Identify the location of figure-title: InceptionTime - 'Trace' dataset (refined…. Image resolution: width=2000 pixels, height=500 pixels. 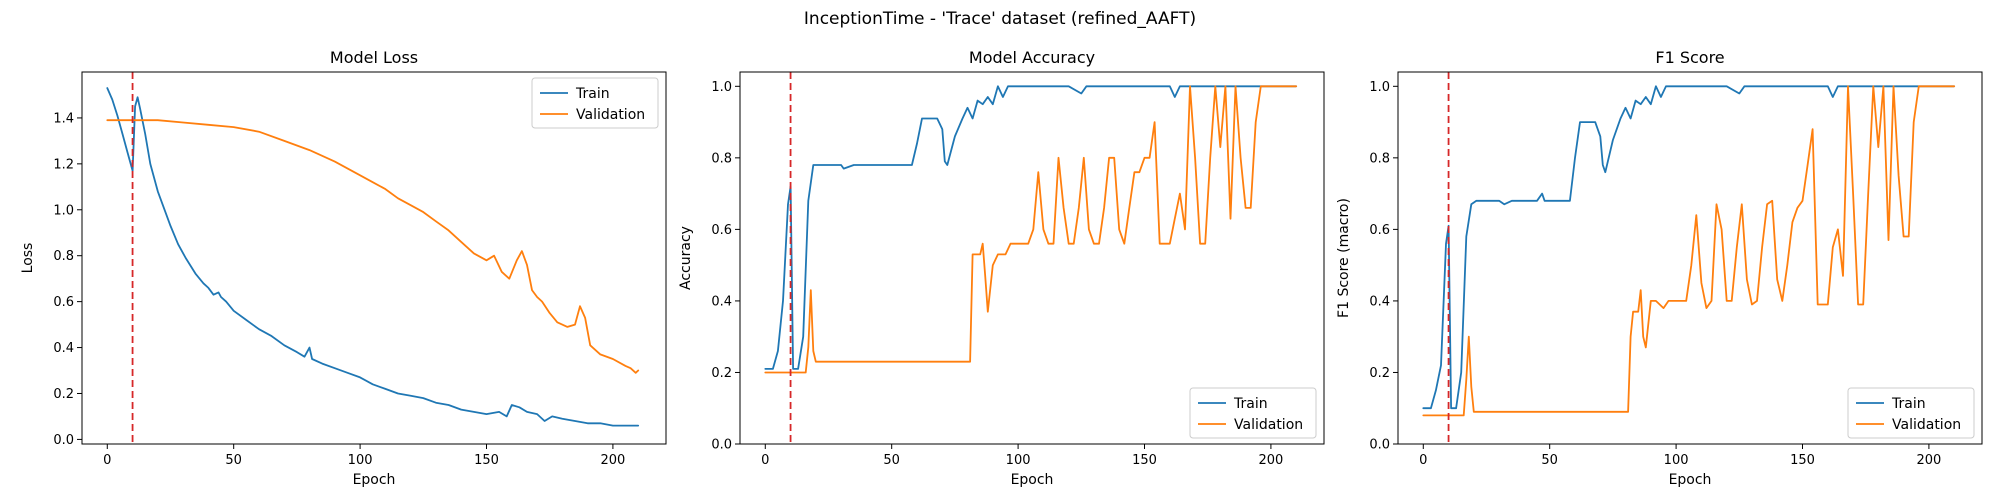
(1000, 19).